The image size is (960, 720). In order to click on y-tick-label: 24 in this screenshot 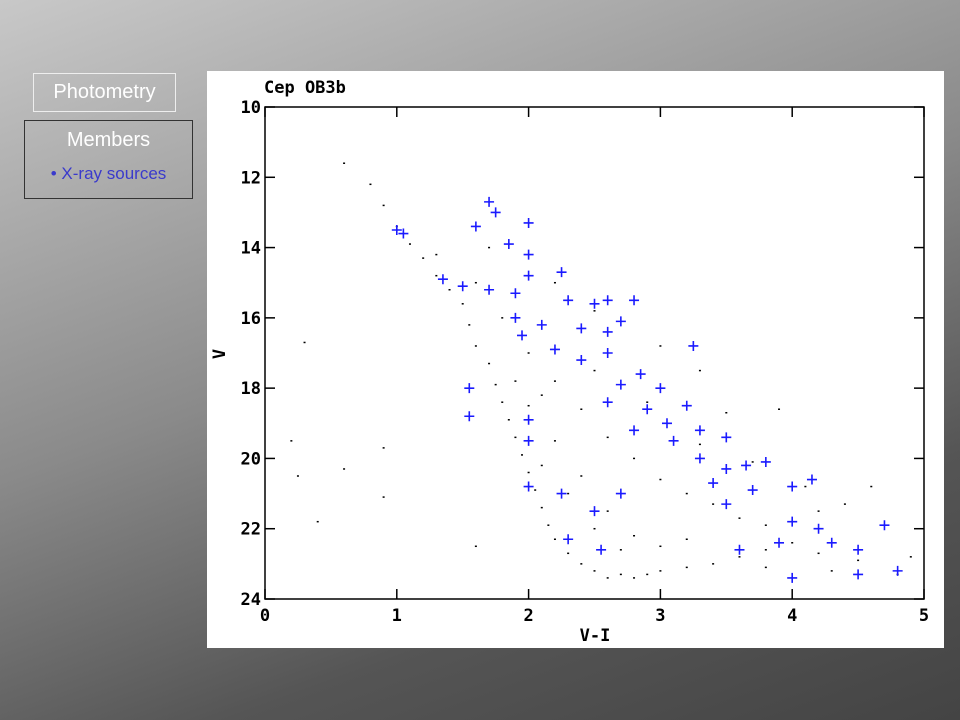, I will do `click(251, 600)`.